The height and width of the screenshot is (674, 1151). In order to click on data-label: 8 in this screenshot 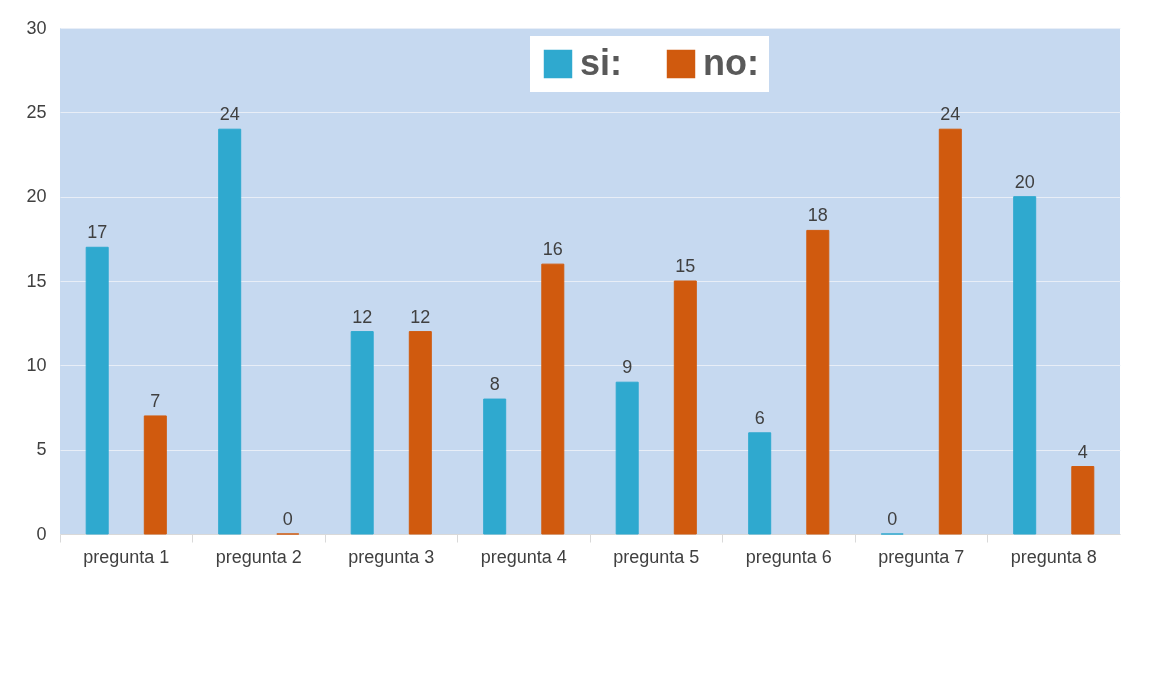, I will do `click(494, 384)`.